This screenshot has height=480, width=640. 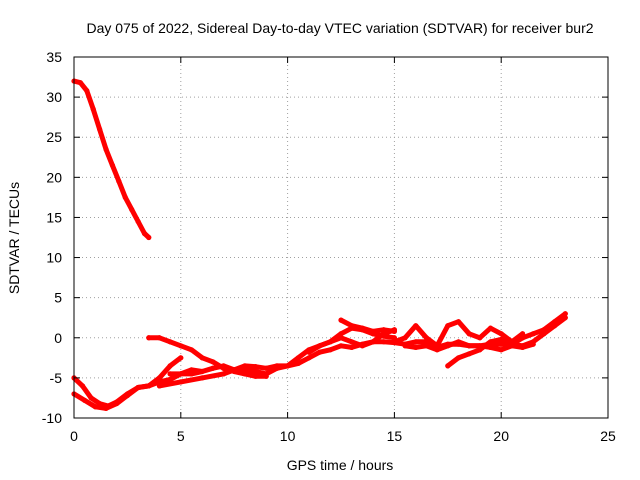 I want to click on x-tick-label: 0, so click(x=74, y=436).